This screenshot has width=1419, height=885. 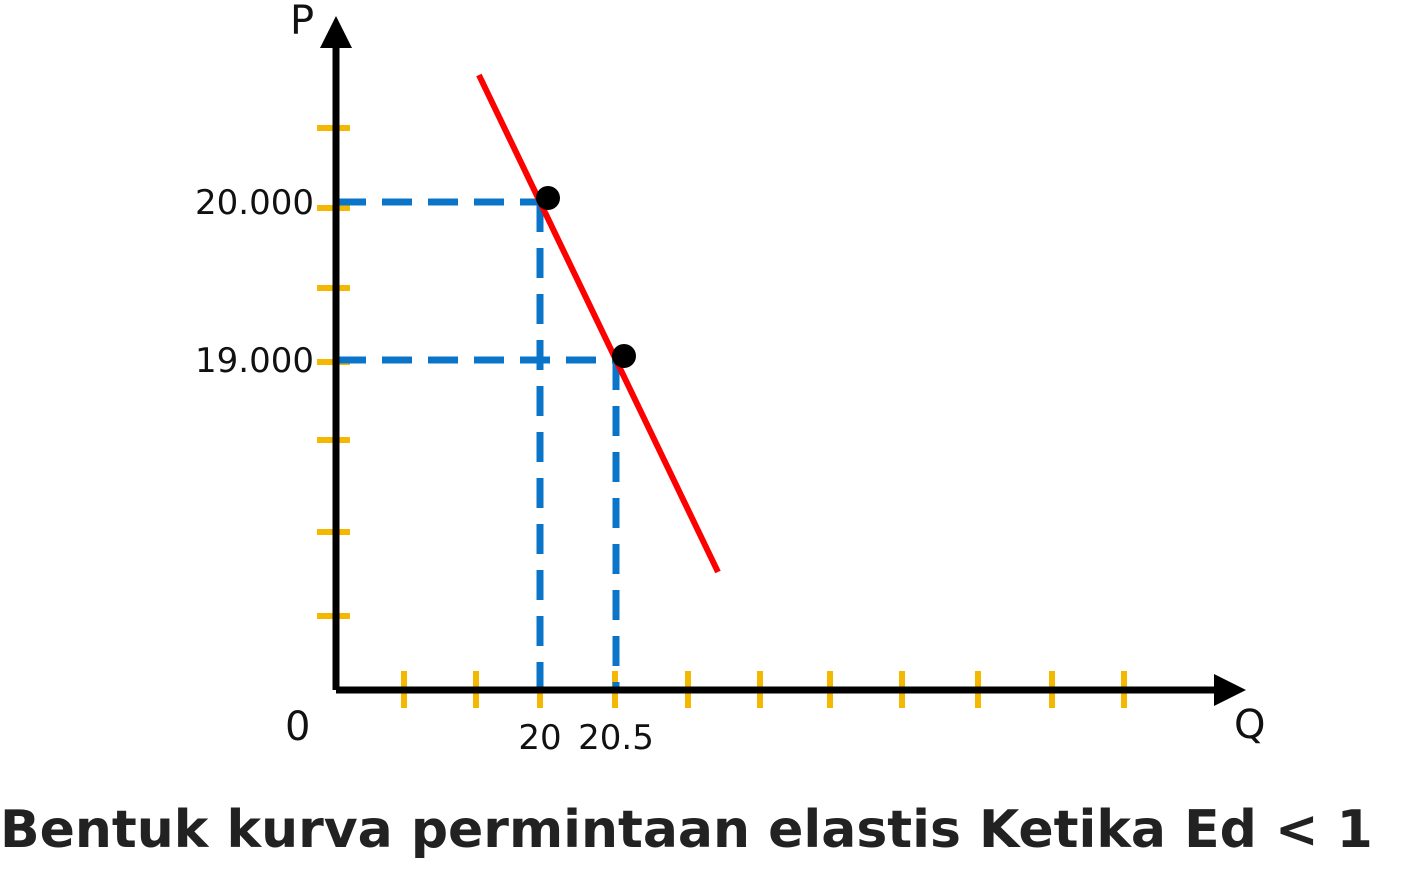 I want to click on y-axis-label: P, so click(x=302, y=22).